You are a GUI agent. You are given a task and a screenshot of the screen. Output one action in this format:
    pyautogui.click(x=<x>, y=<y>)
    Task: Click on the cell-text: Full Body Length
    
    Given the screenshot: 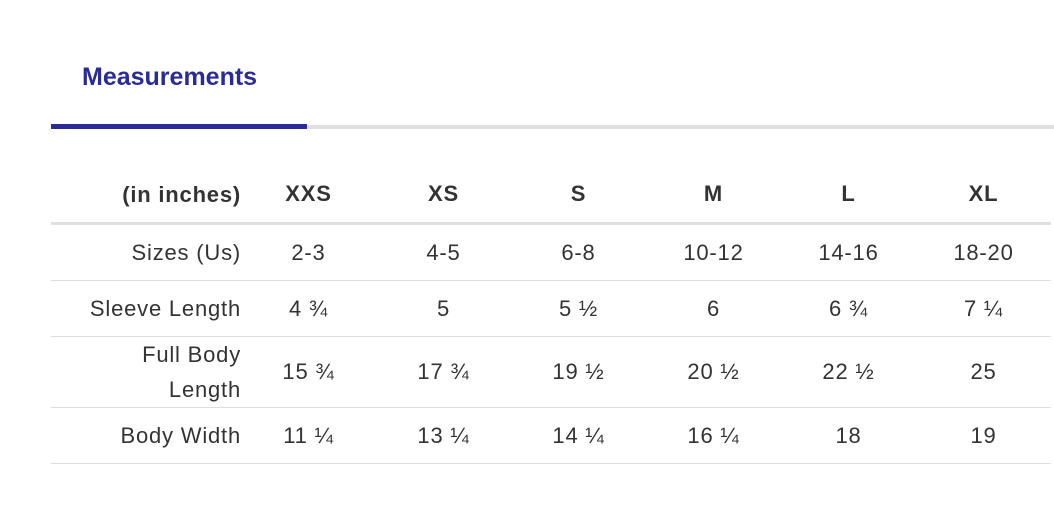 What is the action you would take?
    pyautogui.click(x=191, y=372)
    